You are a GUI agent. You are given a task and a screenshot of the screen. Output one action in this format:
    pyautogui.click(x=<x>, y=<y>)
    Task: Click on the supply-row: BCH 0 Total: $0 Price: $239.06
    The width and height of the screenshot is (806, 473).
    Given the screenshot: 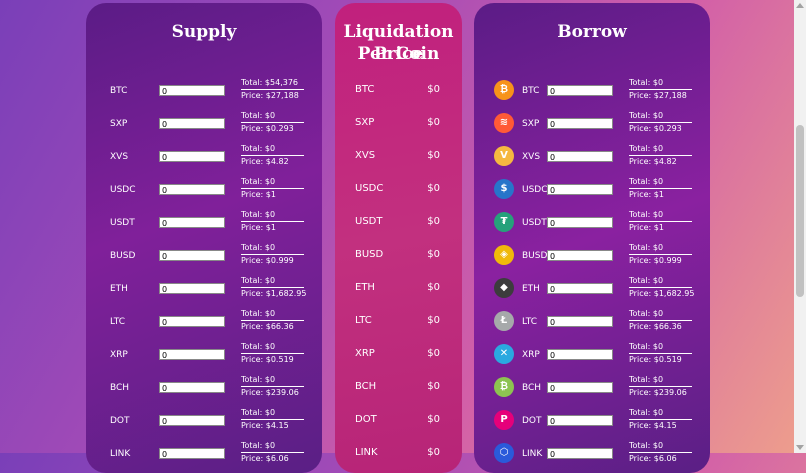 What is the action you would take?
    pyautogui.click(x=204, y=393)
    